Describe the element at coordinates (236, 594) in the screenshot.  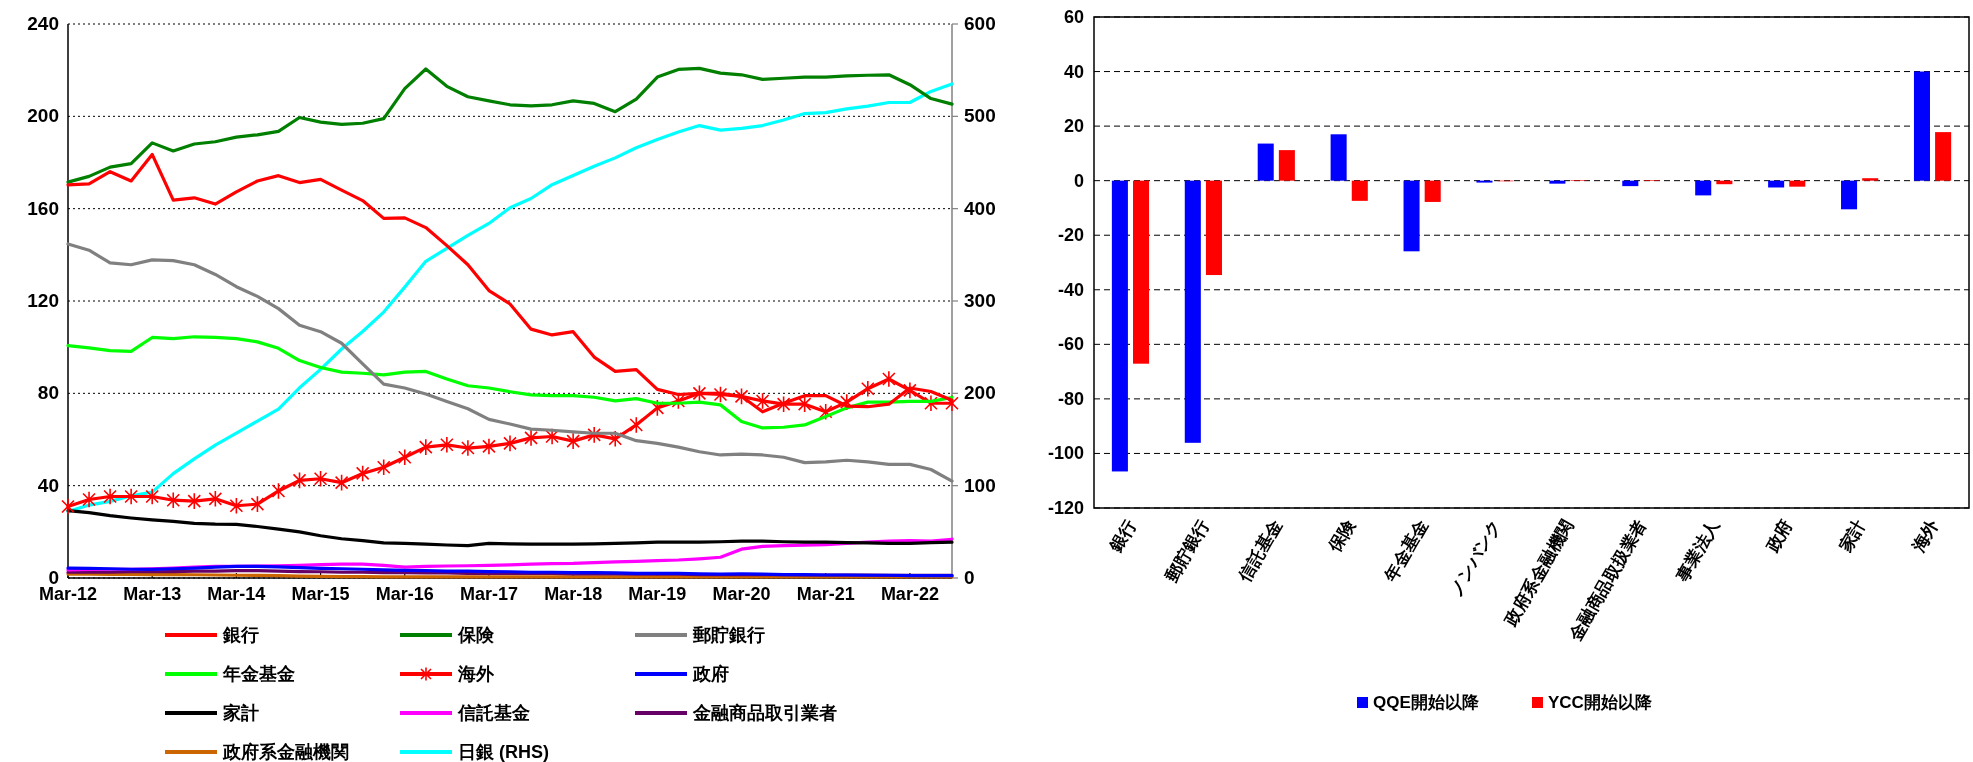
I see `x-tick-label: Mar-14` at that location.